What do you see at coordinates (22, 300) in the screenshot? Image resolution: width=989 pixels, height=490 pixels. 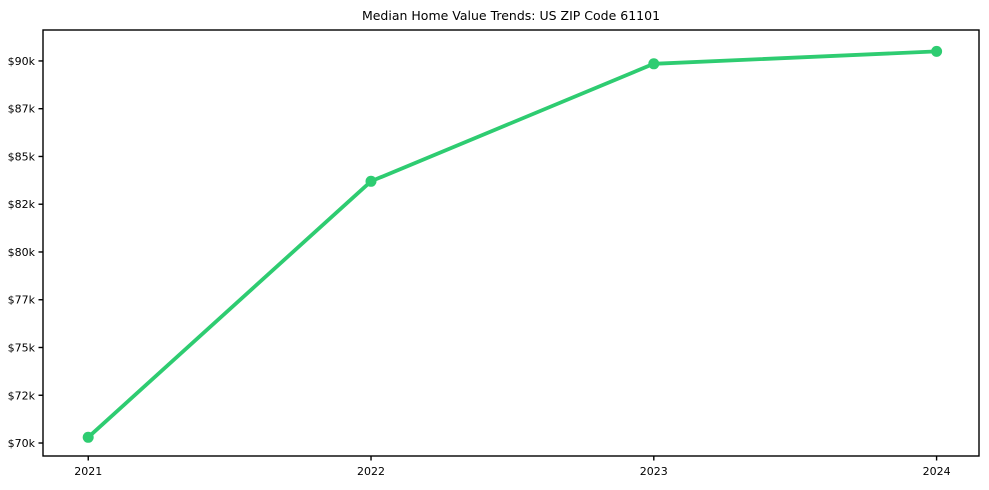 I see `y-tick-label: $77k` at bounding box center [22, 300].